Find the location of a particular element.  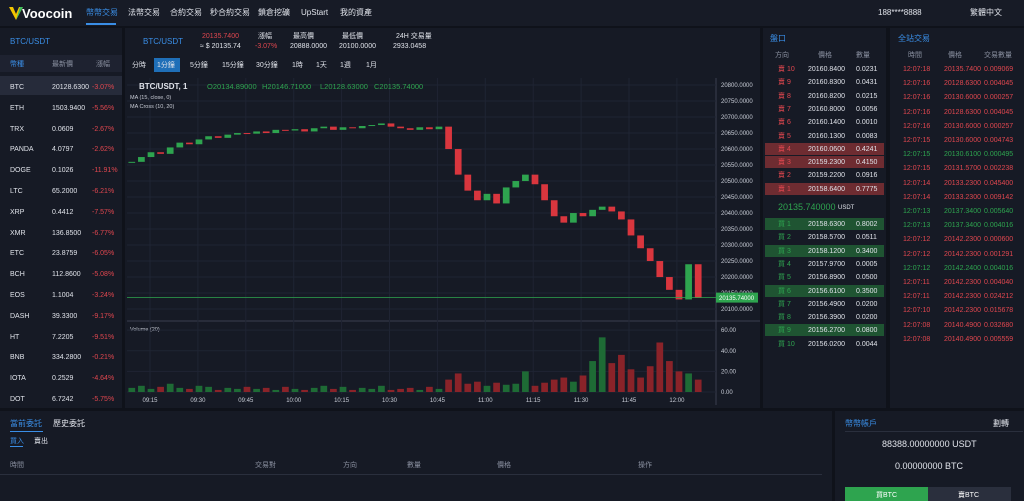

logo: Voocoin is located at coordinates (47, 13).